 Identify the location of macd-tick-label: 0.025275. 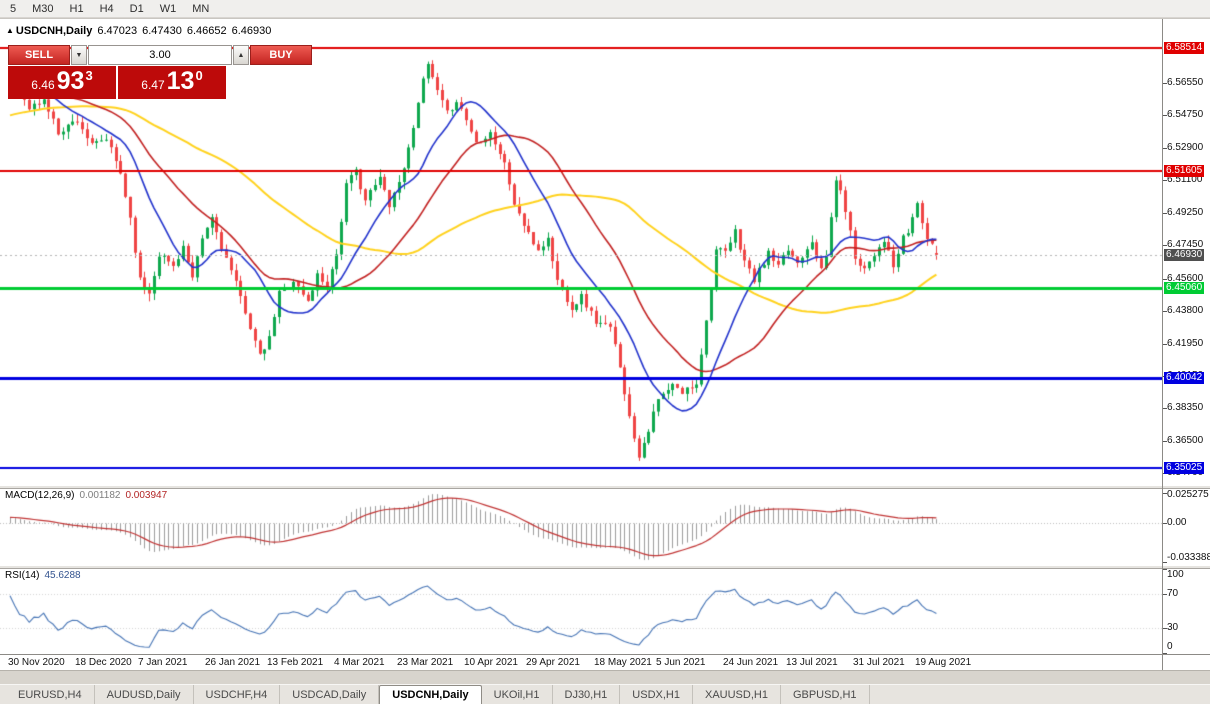
(1188, 494).